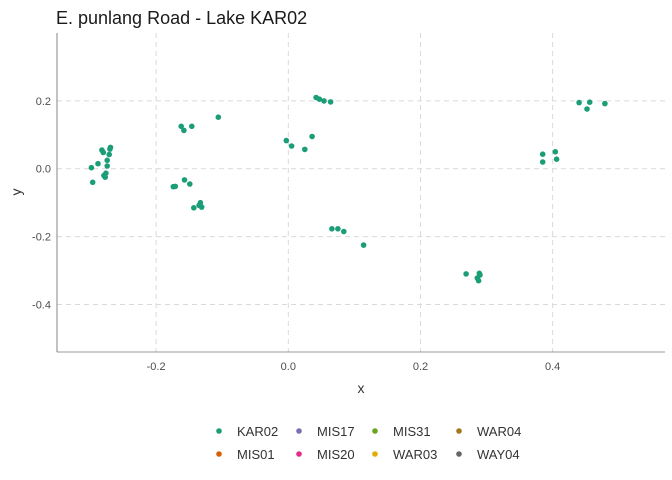  What do you see at coordinates (368, 443) in the screenshot?
I see `legend: KAR02 MIS01 MIS17 MIS20 MIS31 WAR03 WAR04 WAY04` at bounding box center [368, 443].